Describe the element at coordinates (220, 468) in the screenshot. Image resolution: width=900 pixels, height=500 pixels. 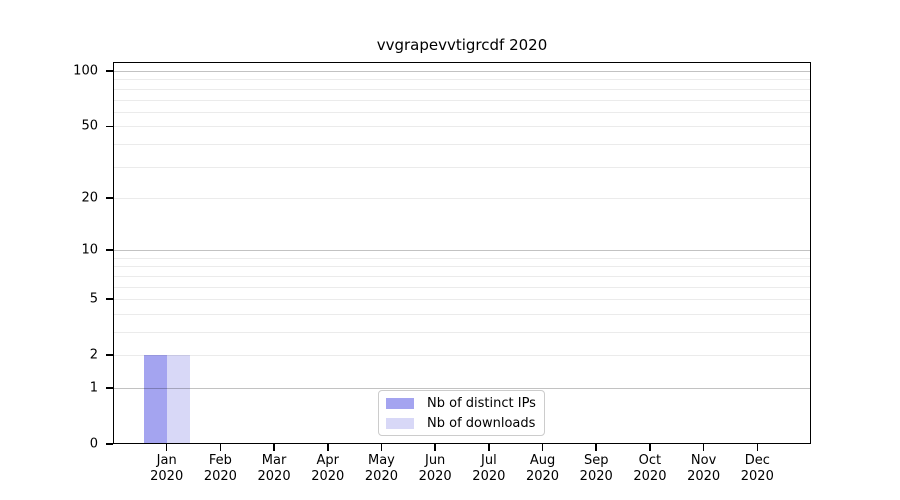
I see `x-axis-tick-label: Feb 2020` at that location.